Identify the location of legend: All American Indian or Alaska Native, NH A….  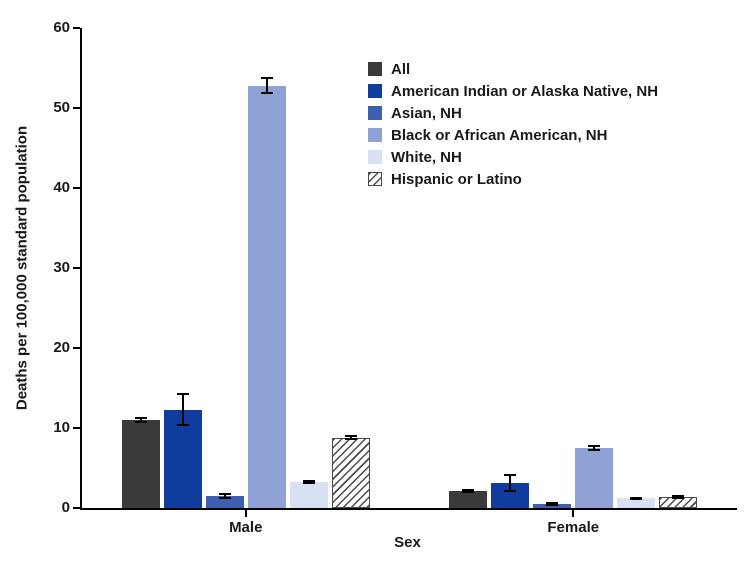
(513, 124).